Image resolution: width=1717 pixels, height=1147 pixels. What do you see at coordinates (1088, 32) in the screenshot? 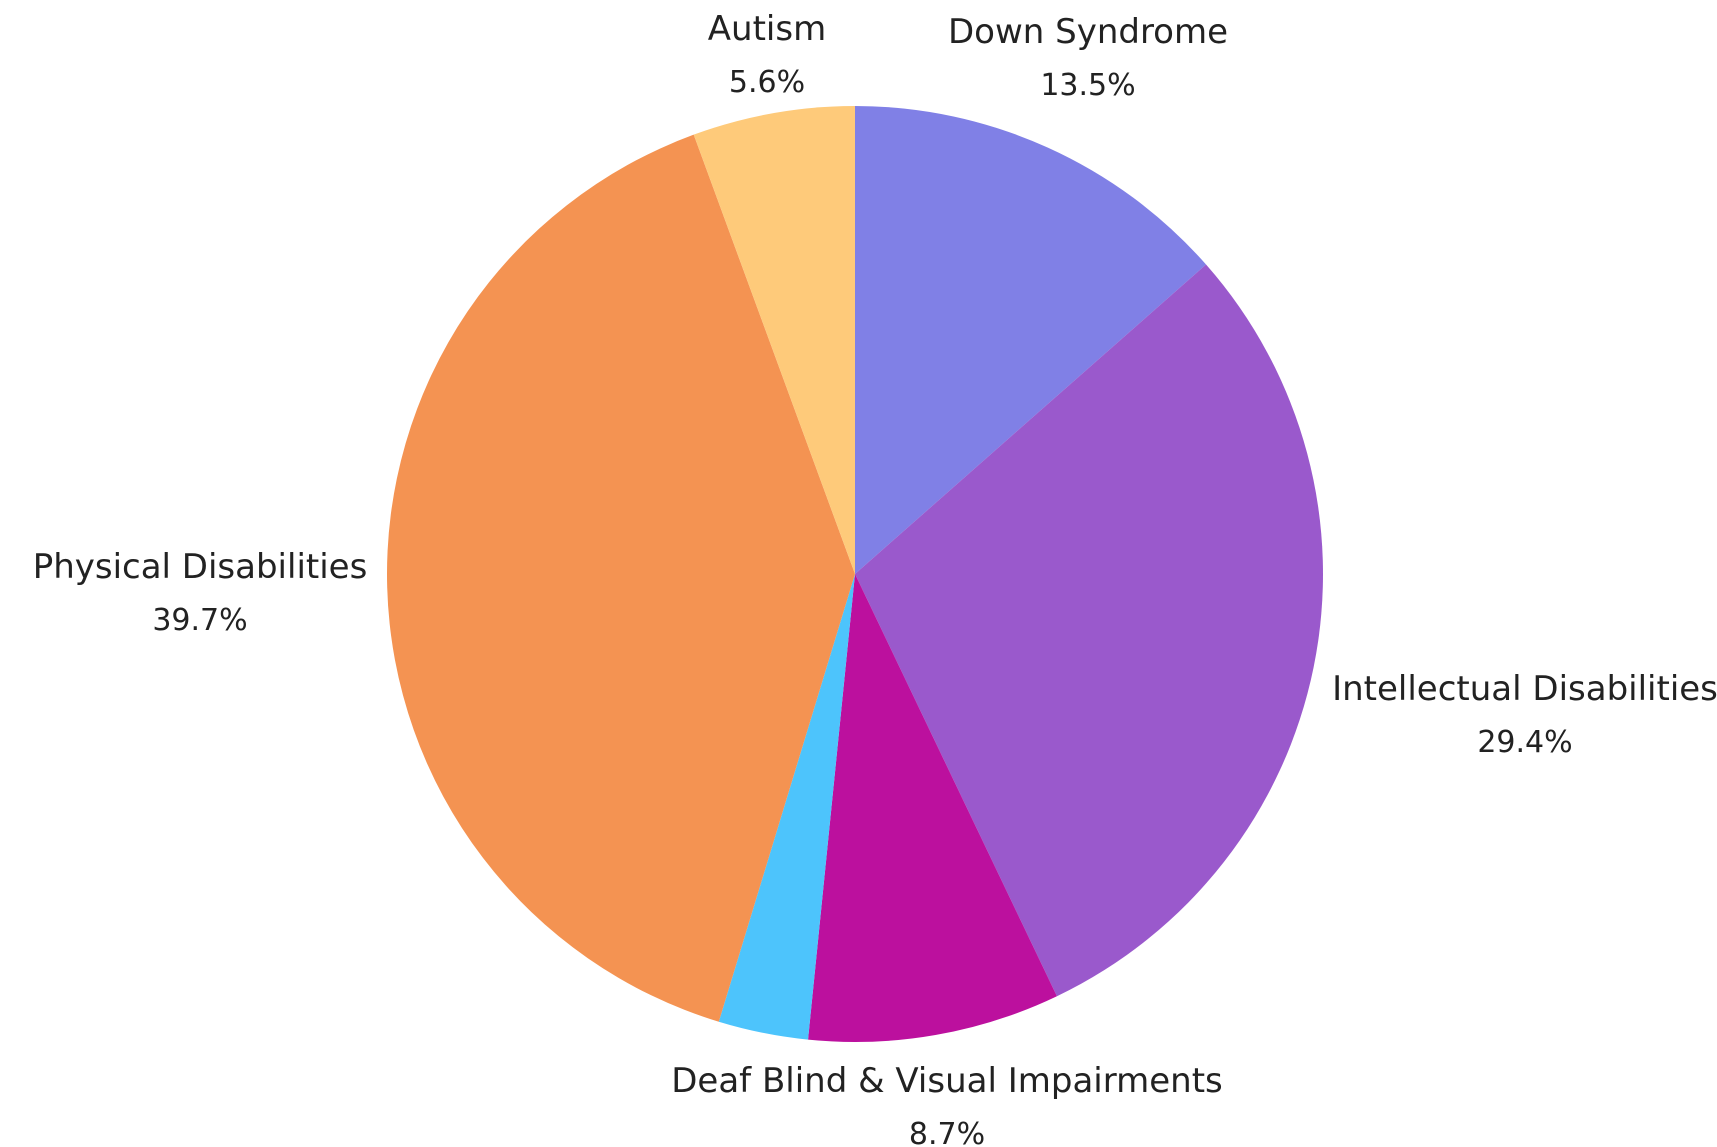
I see `slice-label-down-syndrome: Down Syndrome` at bounding box center [1088, 32].